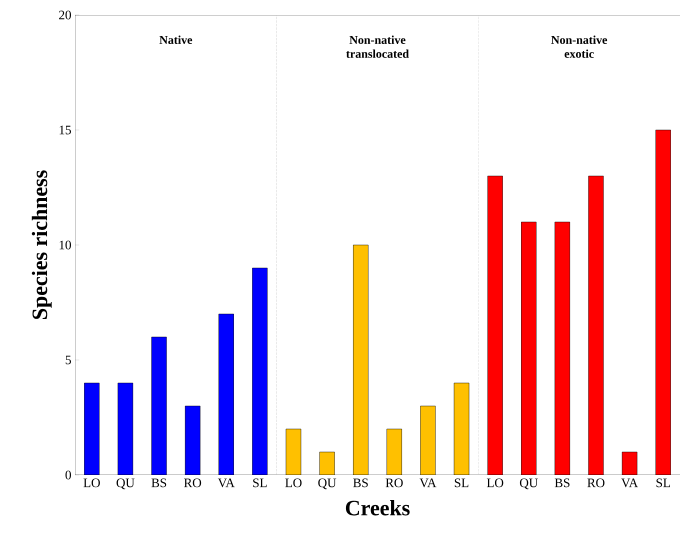 This screenshot has height=552, width=683. What do you see at coordinates (579, 47) in the screenshot?
I see `text: Non-native exotic` at bounding box center [579, 47].